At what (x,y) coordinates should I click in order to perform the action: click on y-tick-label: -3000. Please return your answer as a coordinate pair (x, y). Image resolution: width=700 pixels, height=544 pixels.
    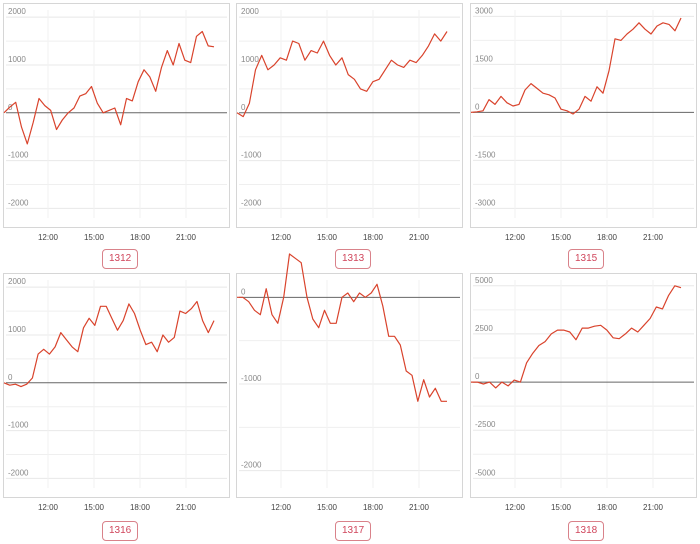
    Looking at the image, I should click on (485, 202).